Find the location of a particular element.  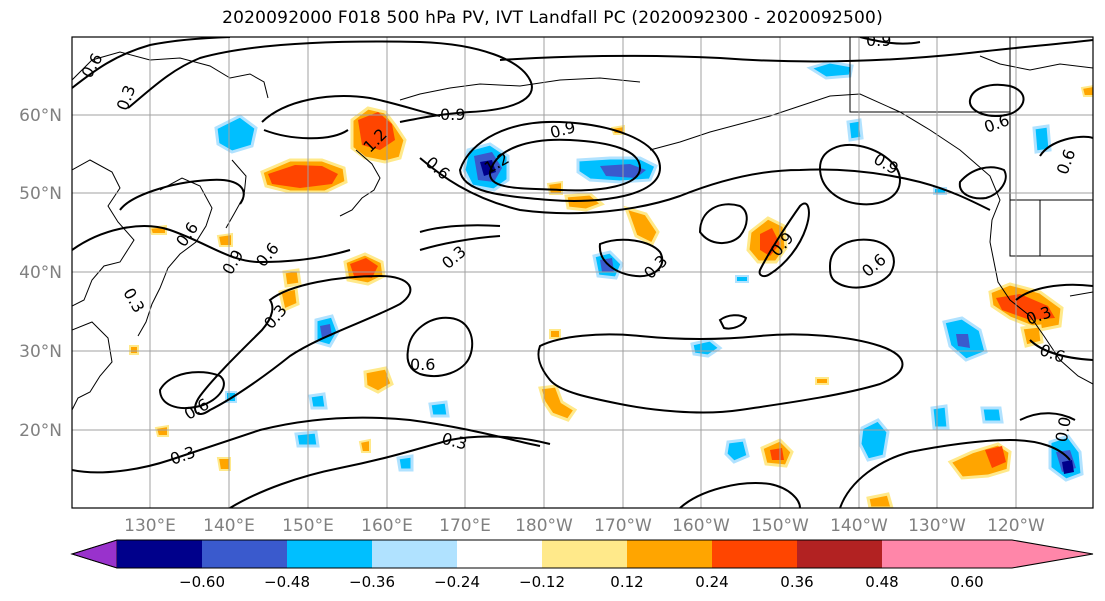

colorbar-tick: 0.24 is located at coordinates (711, 582).